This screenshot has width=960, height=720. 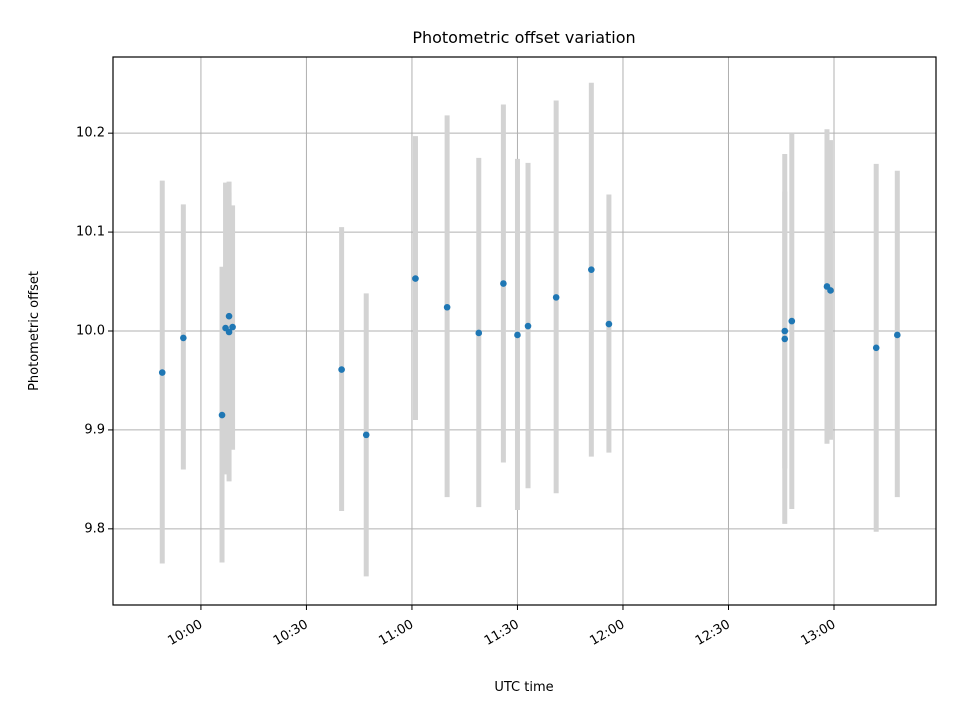 I want to click on chart-title: Photometric offset variation, so click(x=523, y=37).